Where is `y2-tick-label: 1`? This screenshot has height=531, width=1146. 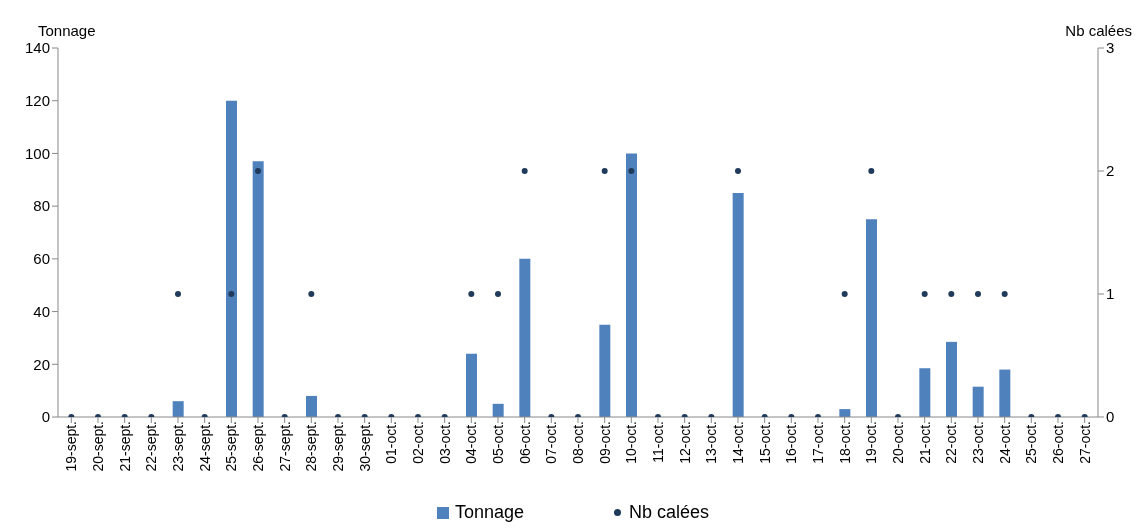
y2-tick-label: 1 is located at coordinates (1110, 294).